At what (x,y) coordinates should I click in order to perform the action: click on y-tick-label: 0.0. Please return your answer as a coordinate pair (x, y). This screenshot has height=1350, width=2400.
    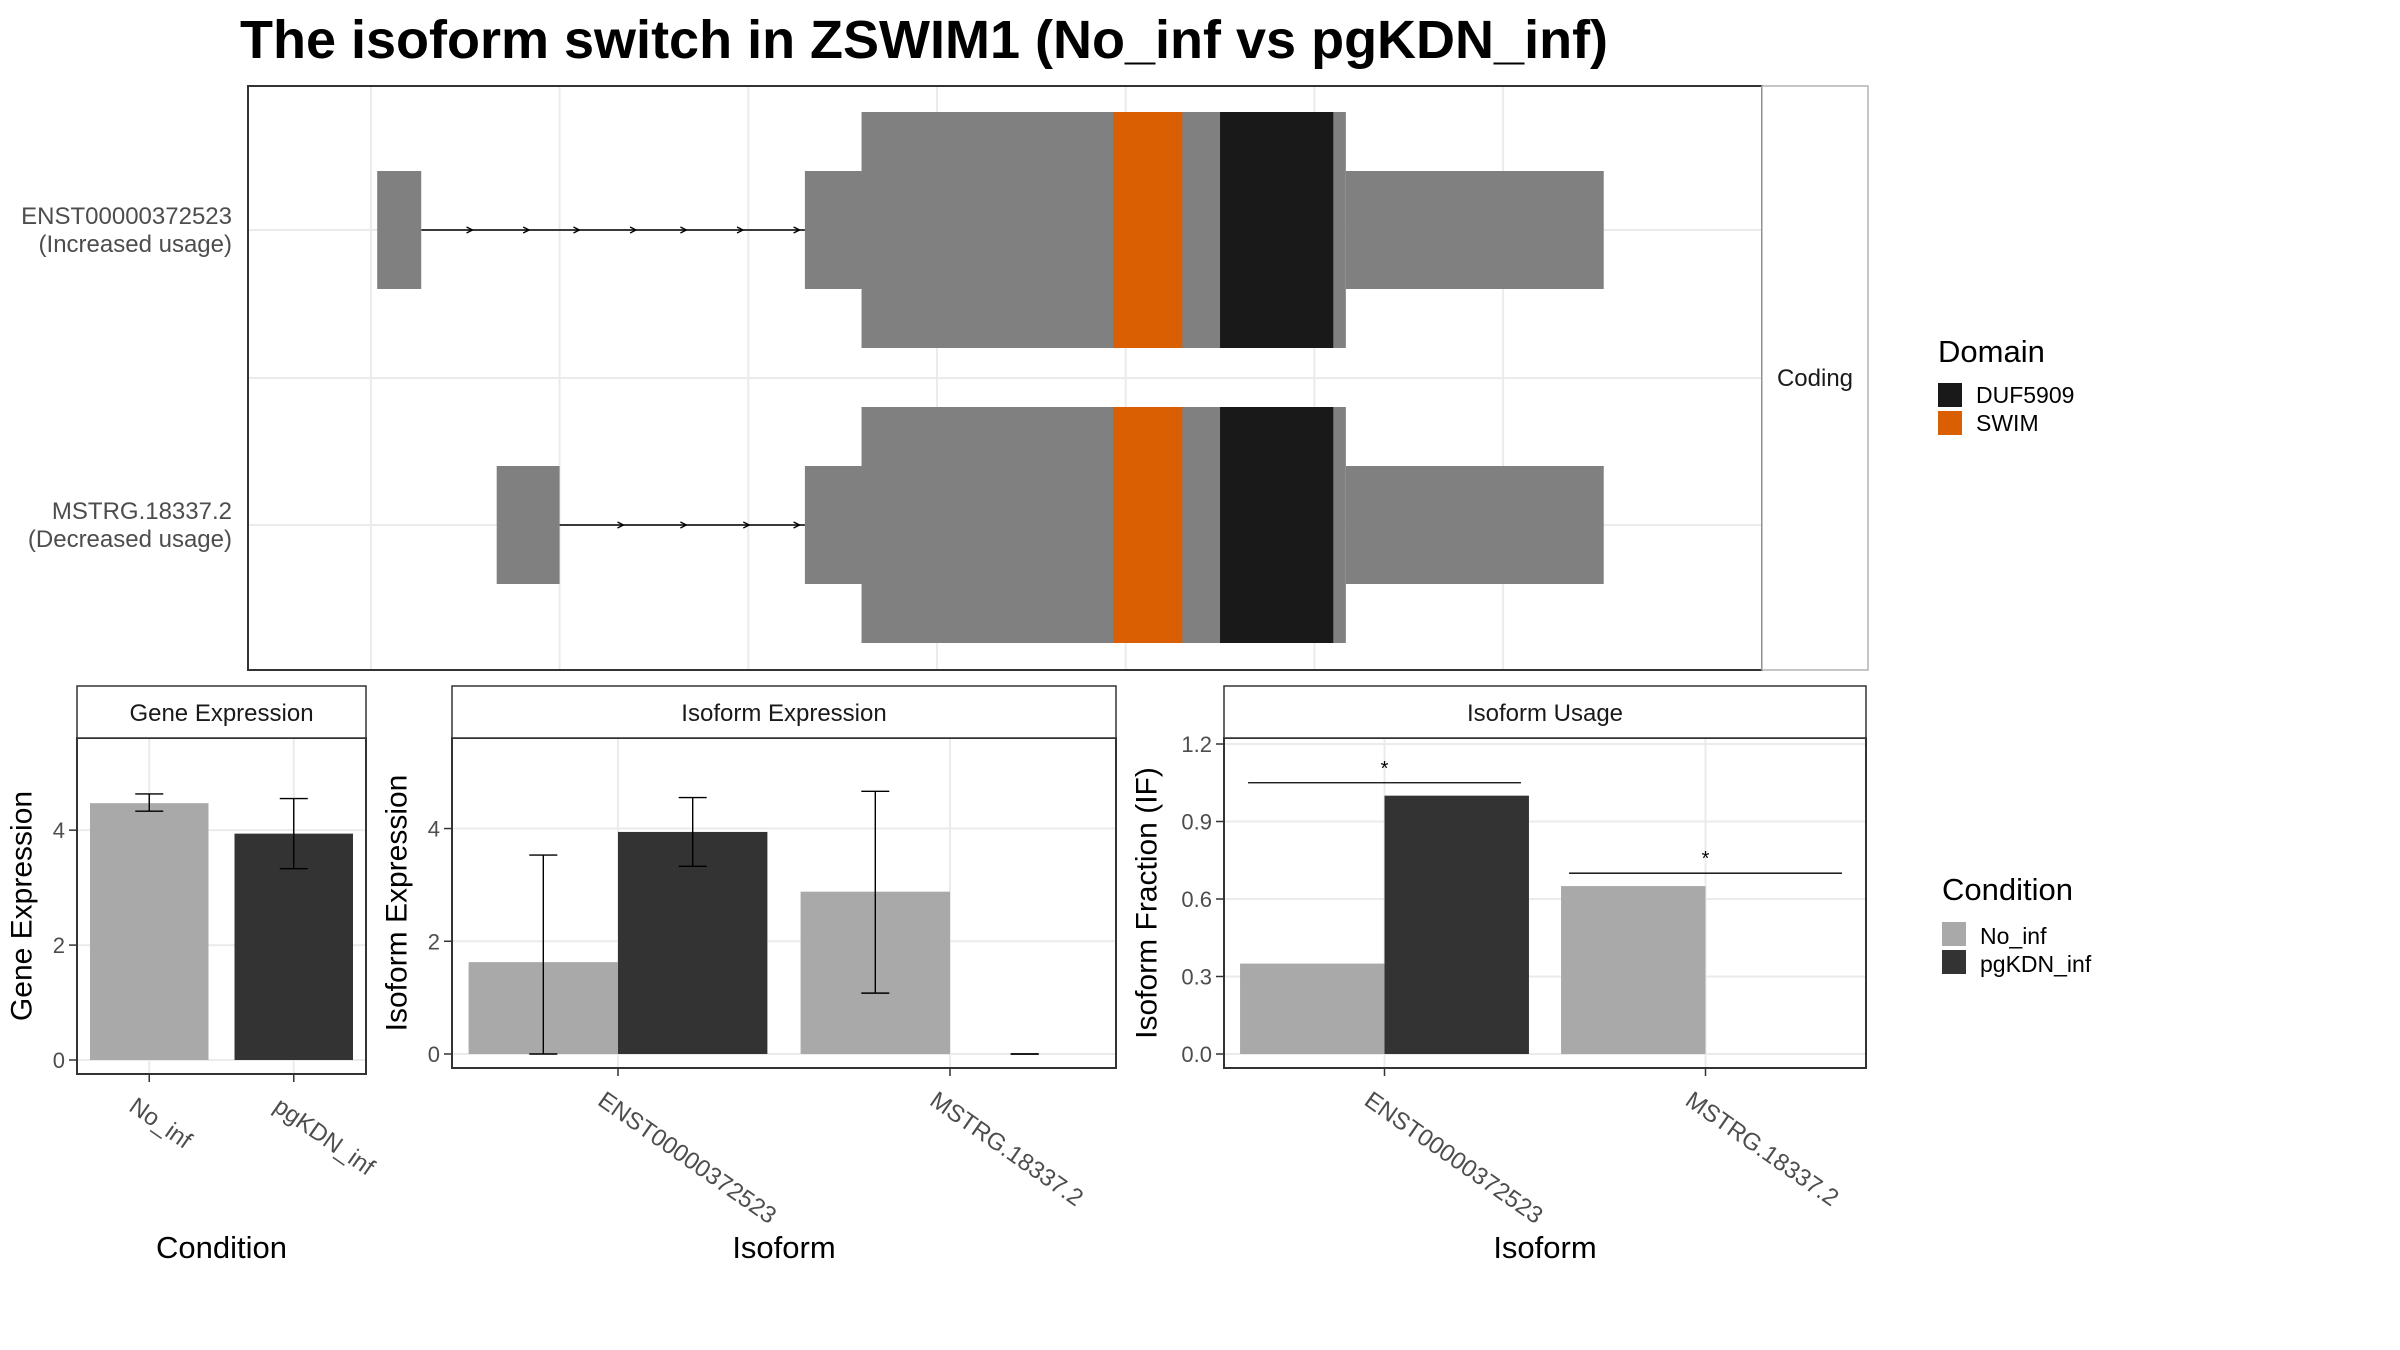
    Looking at the image, I should click on (1196, 1054).